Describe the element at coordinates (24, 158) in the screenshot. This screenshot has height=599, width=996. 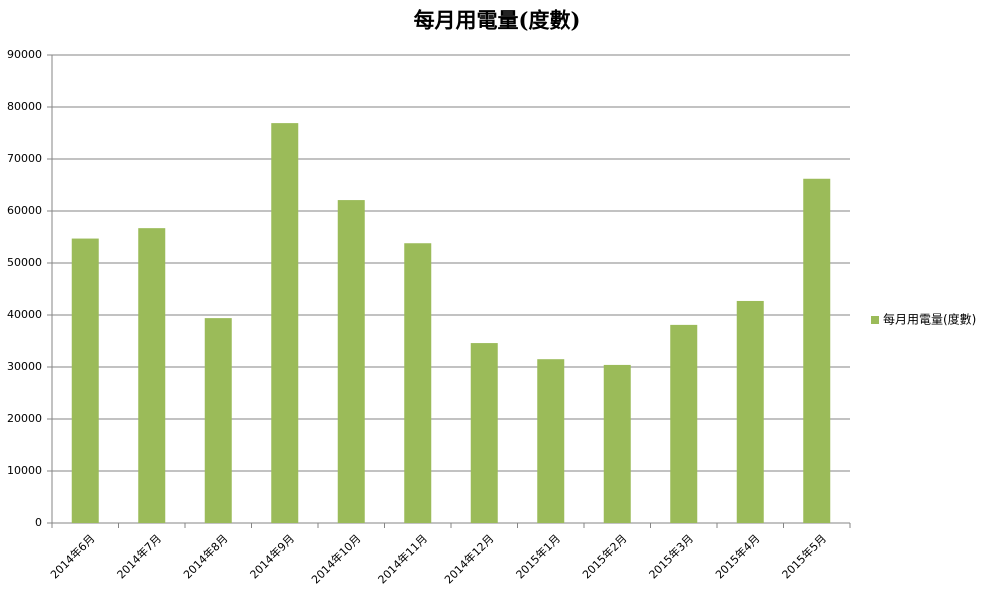
I see `y-tick-label: 70000` at that location.